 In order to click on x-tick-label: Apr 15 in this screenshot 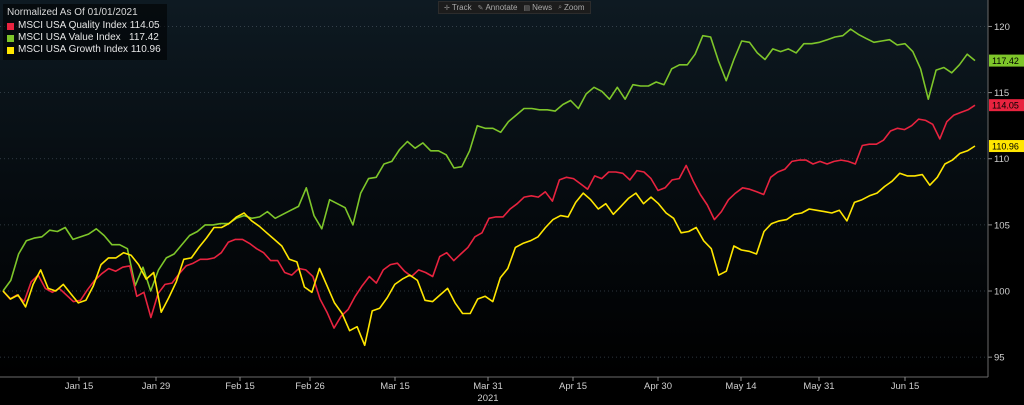, I will do `click(573, 386)`.